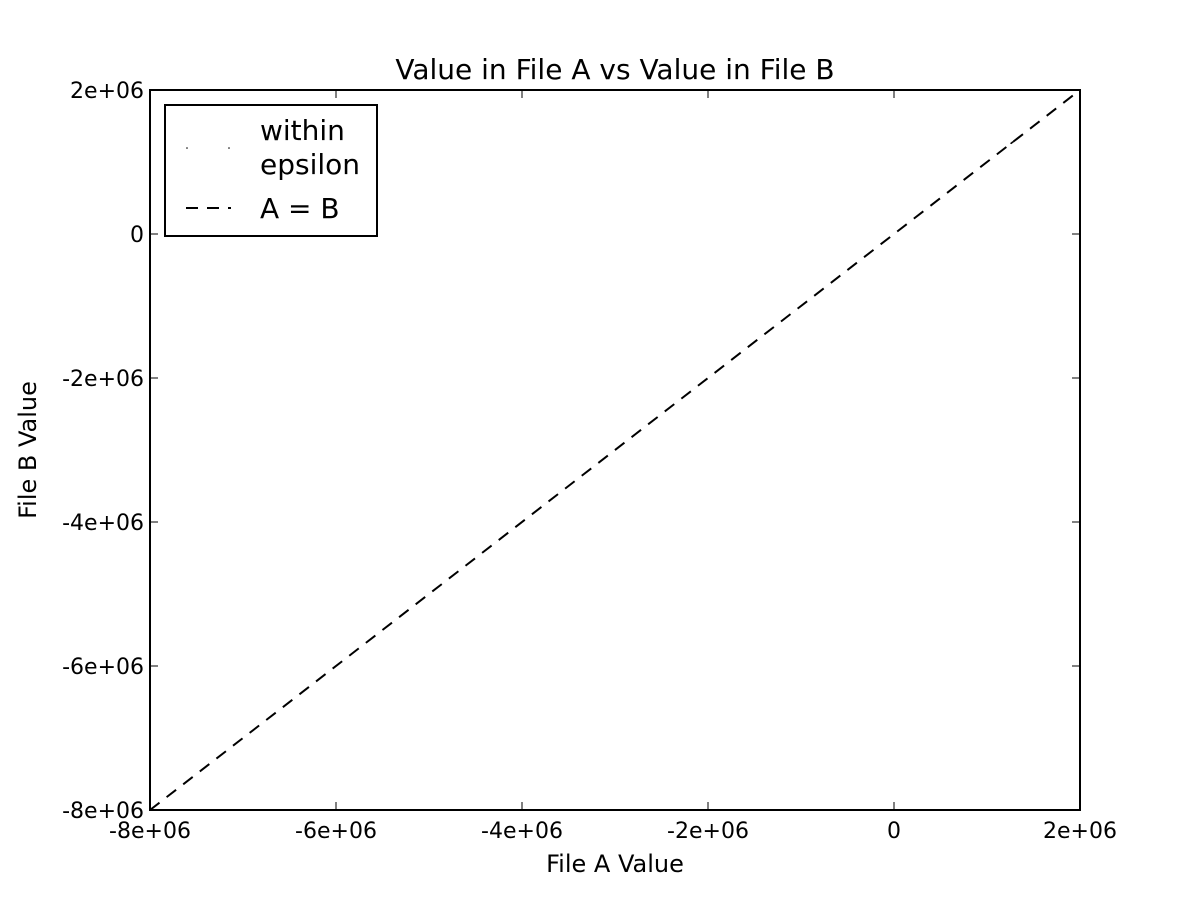  What do you see at coordinates (614, 69) in the screenshot?
I see `chart-title: Value in File A vs Value in File B` at bounding box center [614, 69].